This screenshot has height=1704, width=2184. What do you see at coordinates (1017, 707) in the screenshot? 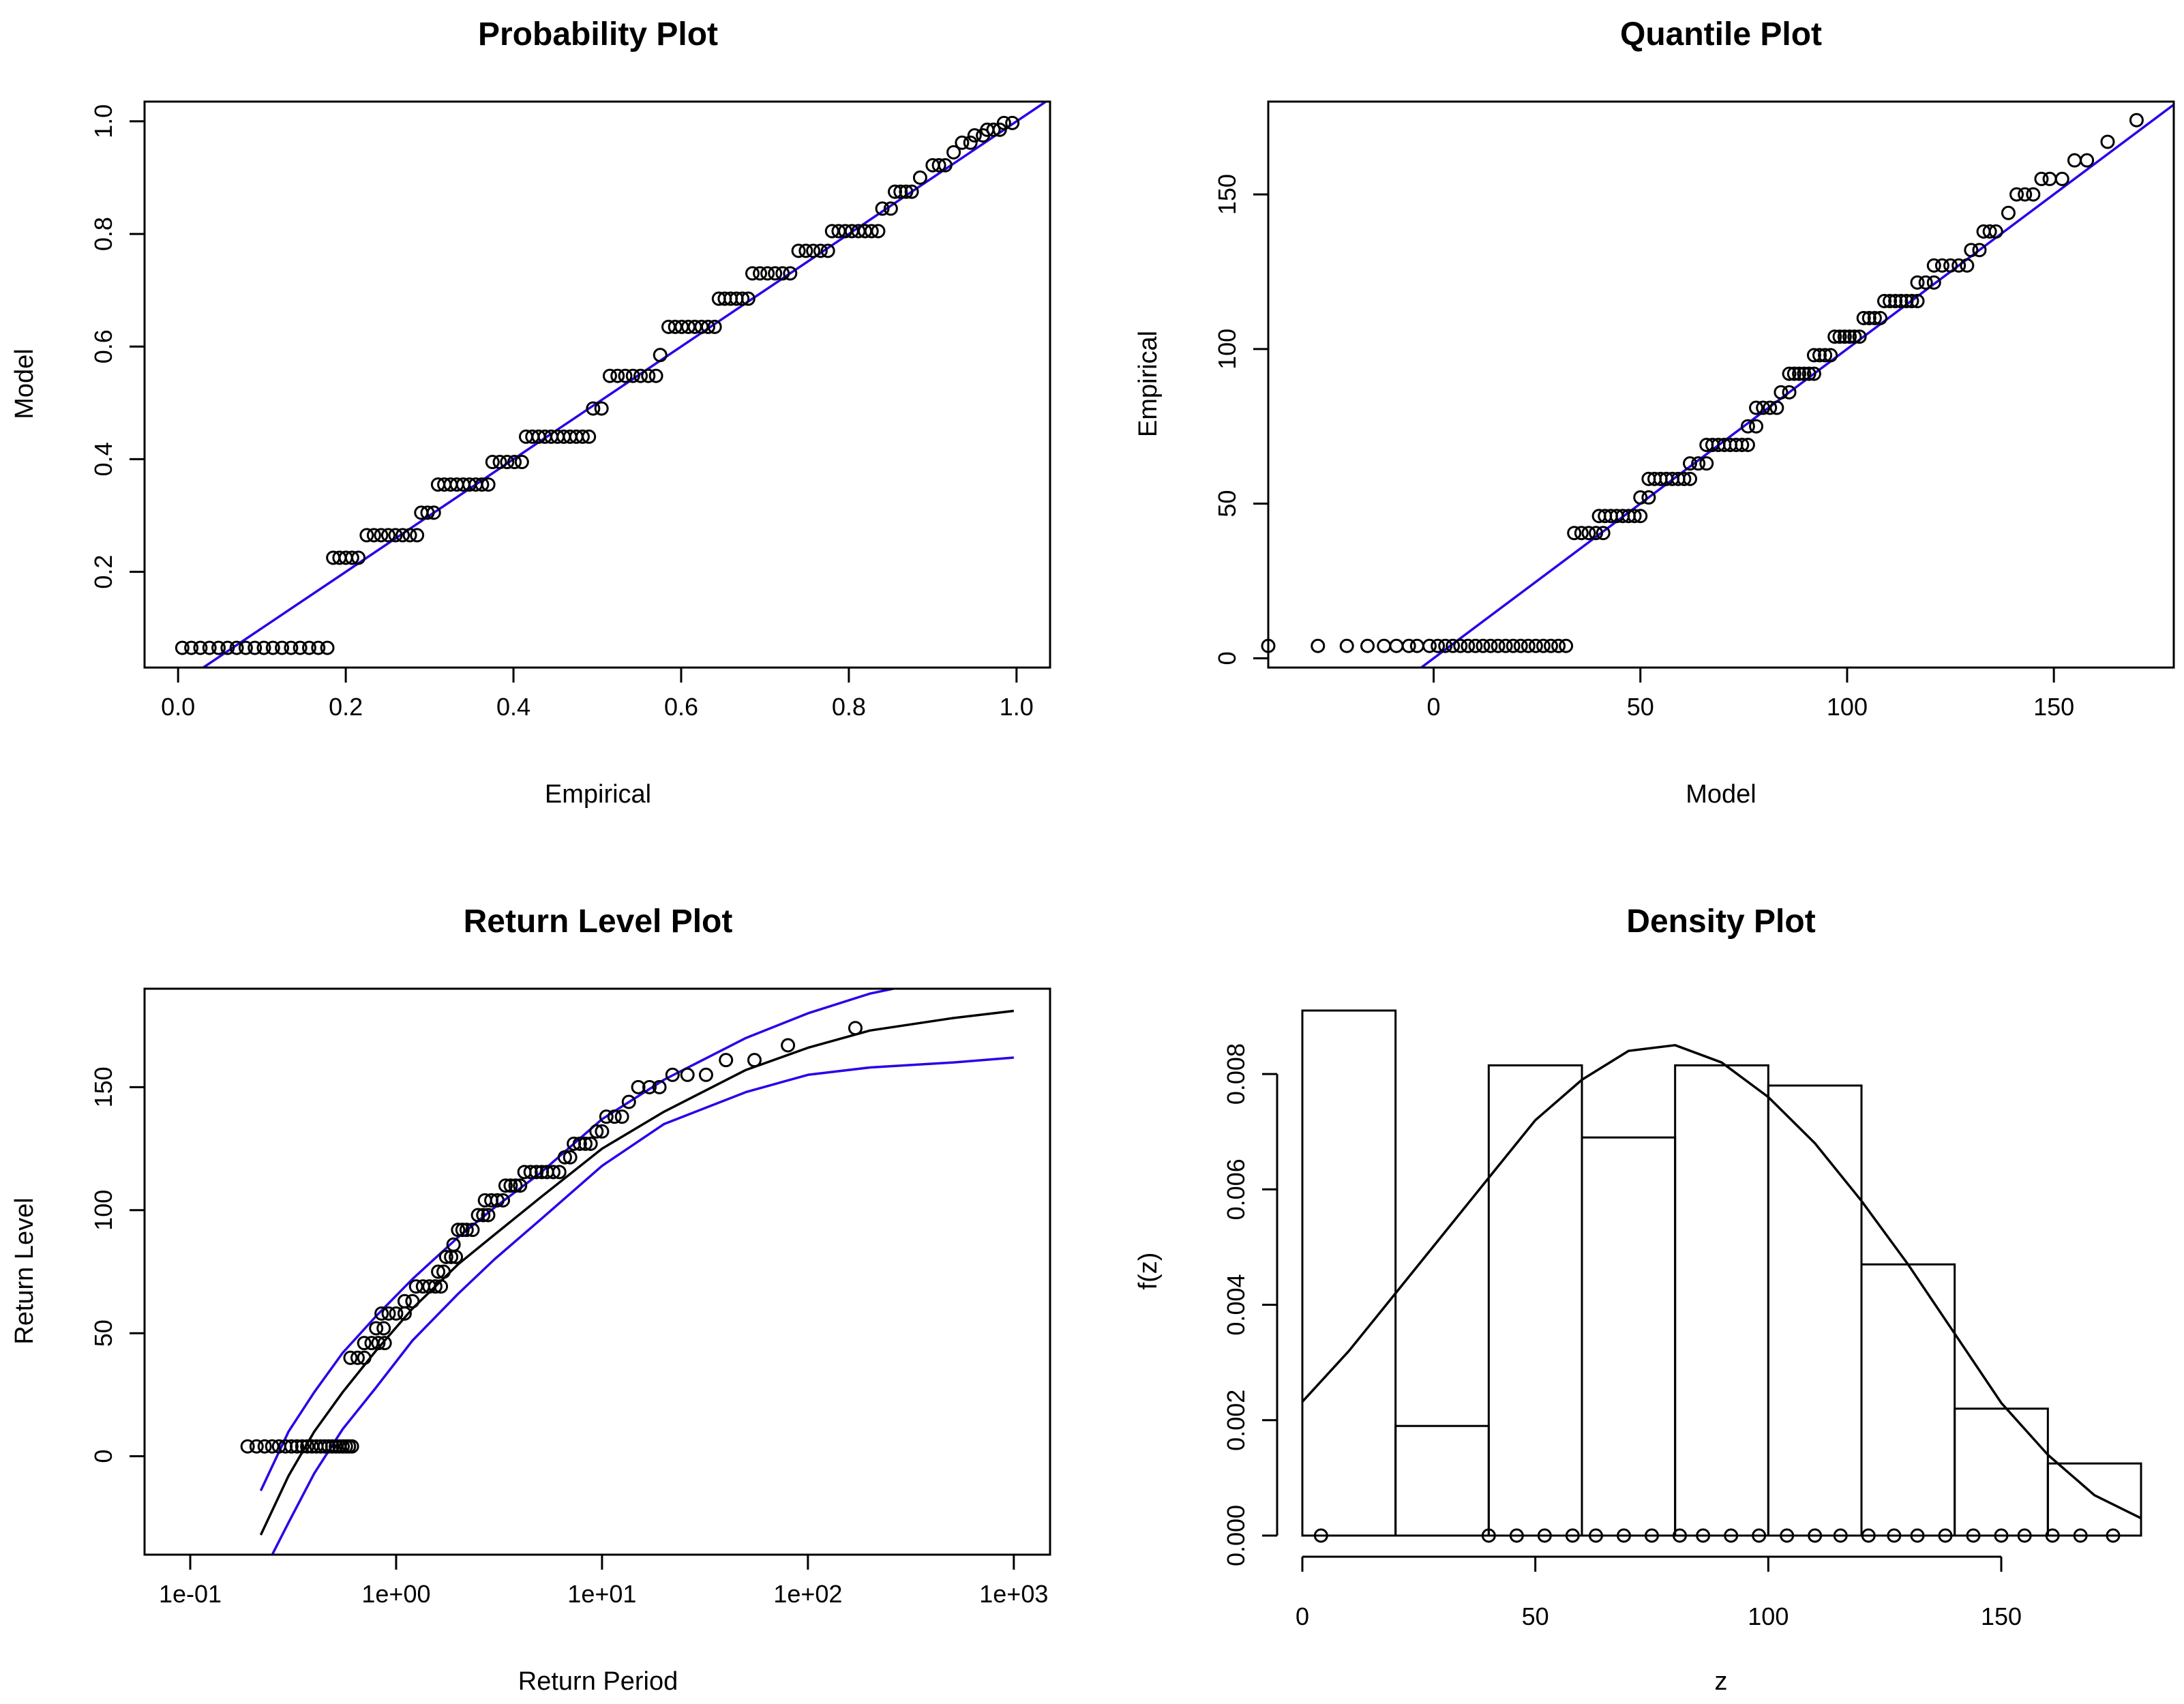
I see `probability-plot-x-tick-label: 1.0` at bounding box center [1017, 707].